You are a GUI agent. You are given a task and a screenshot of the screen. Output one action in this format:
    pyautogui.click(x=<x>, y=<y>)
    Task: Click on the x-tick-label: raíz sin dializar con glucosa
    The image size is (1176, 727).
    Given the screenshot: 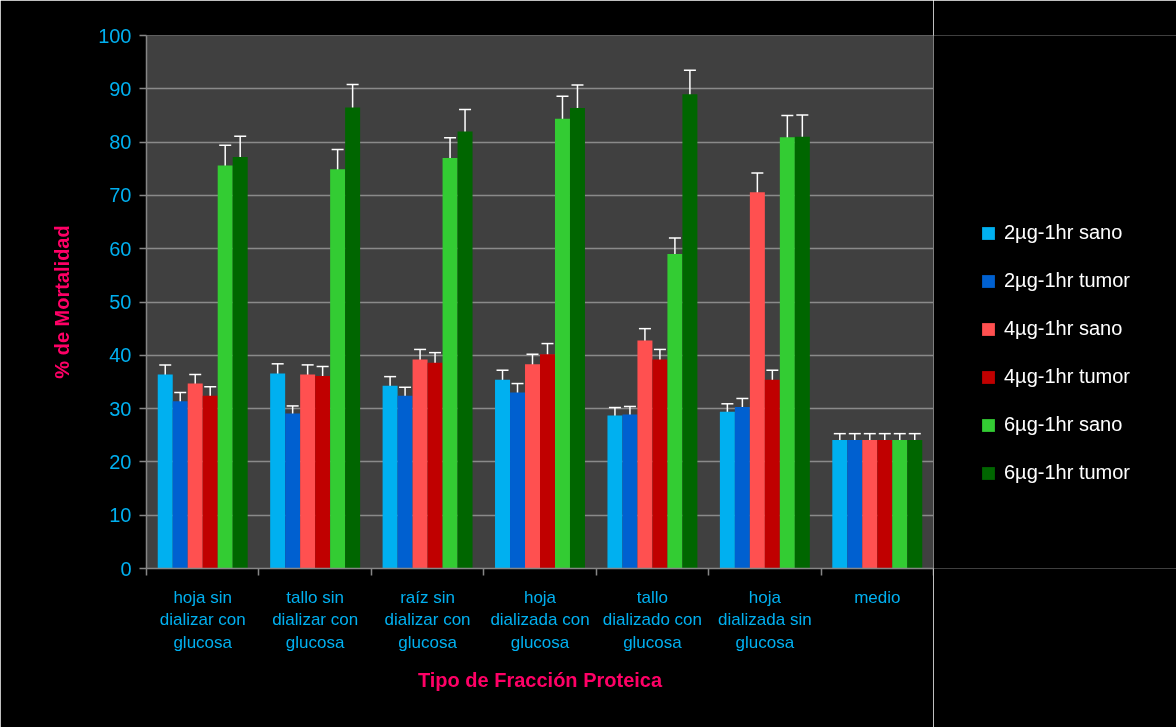 What is the action you would take?
    pyautogui.click(x=427, y=620)
    